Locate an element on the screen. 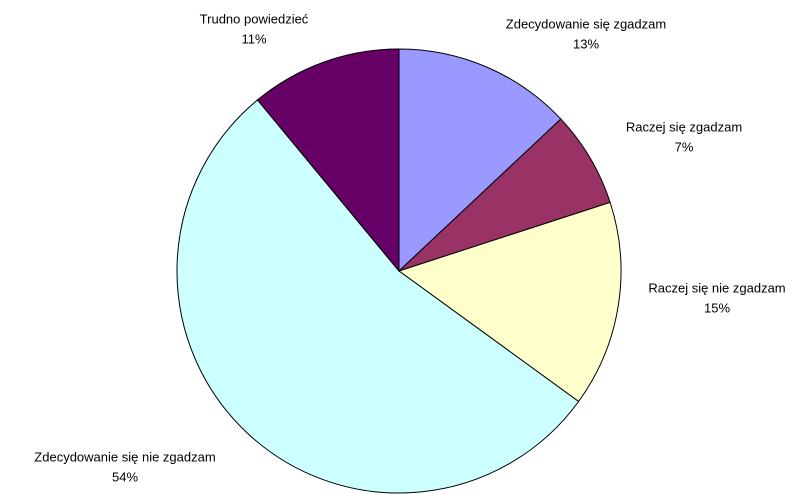 Image resolution: width=811 pixels, height=494 pixels. slice-label: Raczej się nie zgadzam is located at coordinates (716, 287).